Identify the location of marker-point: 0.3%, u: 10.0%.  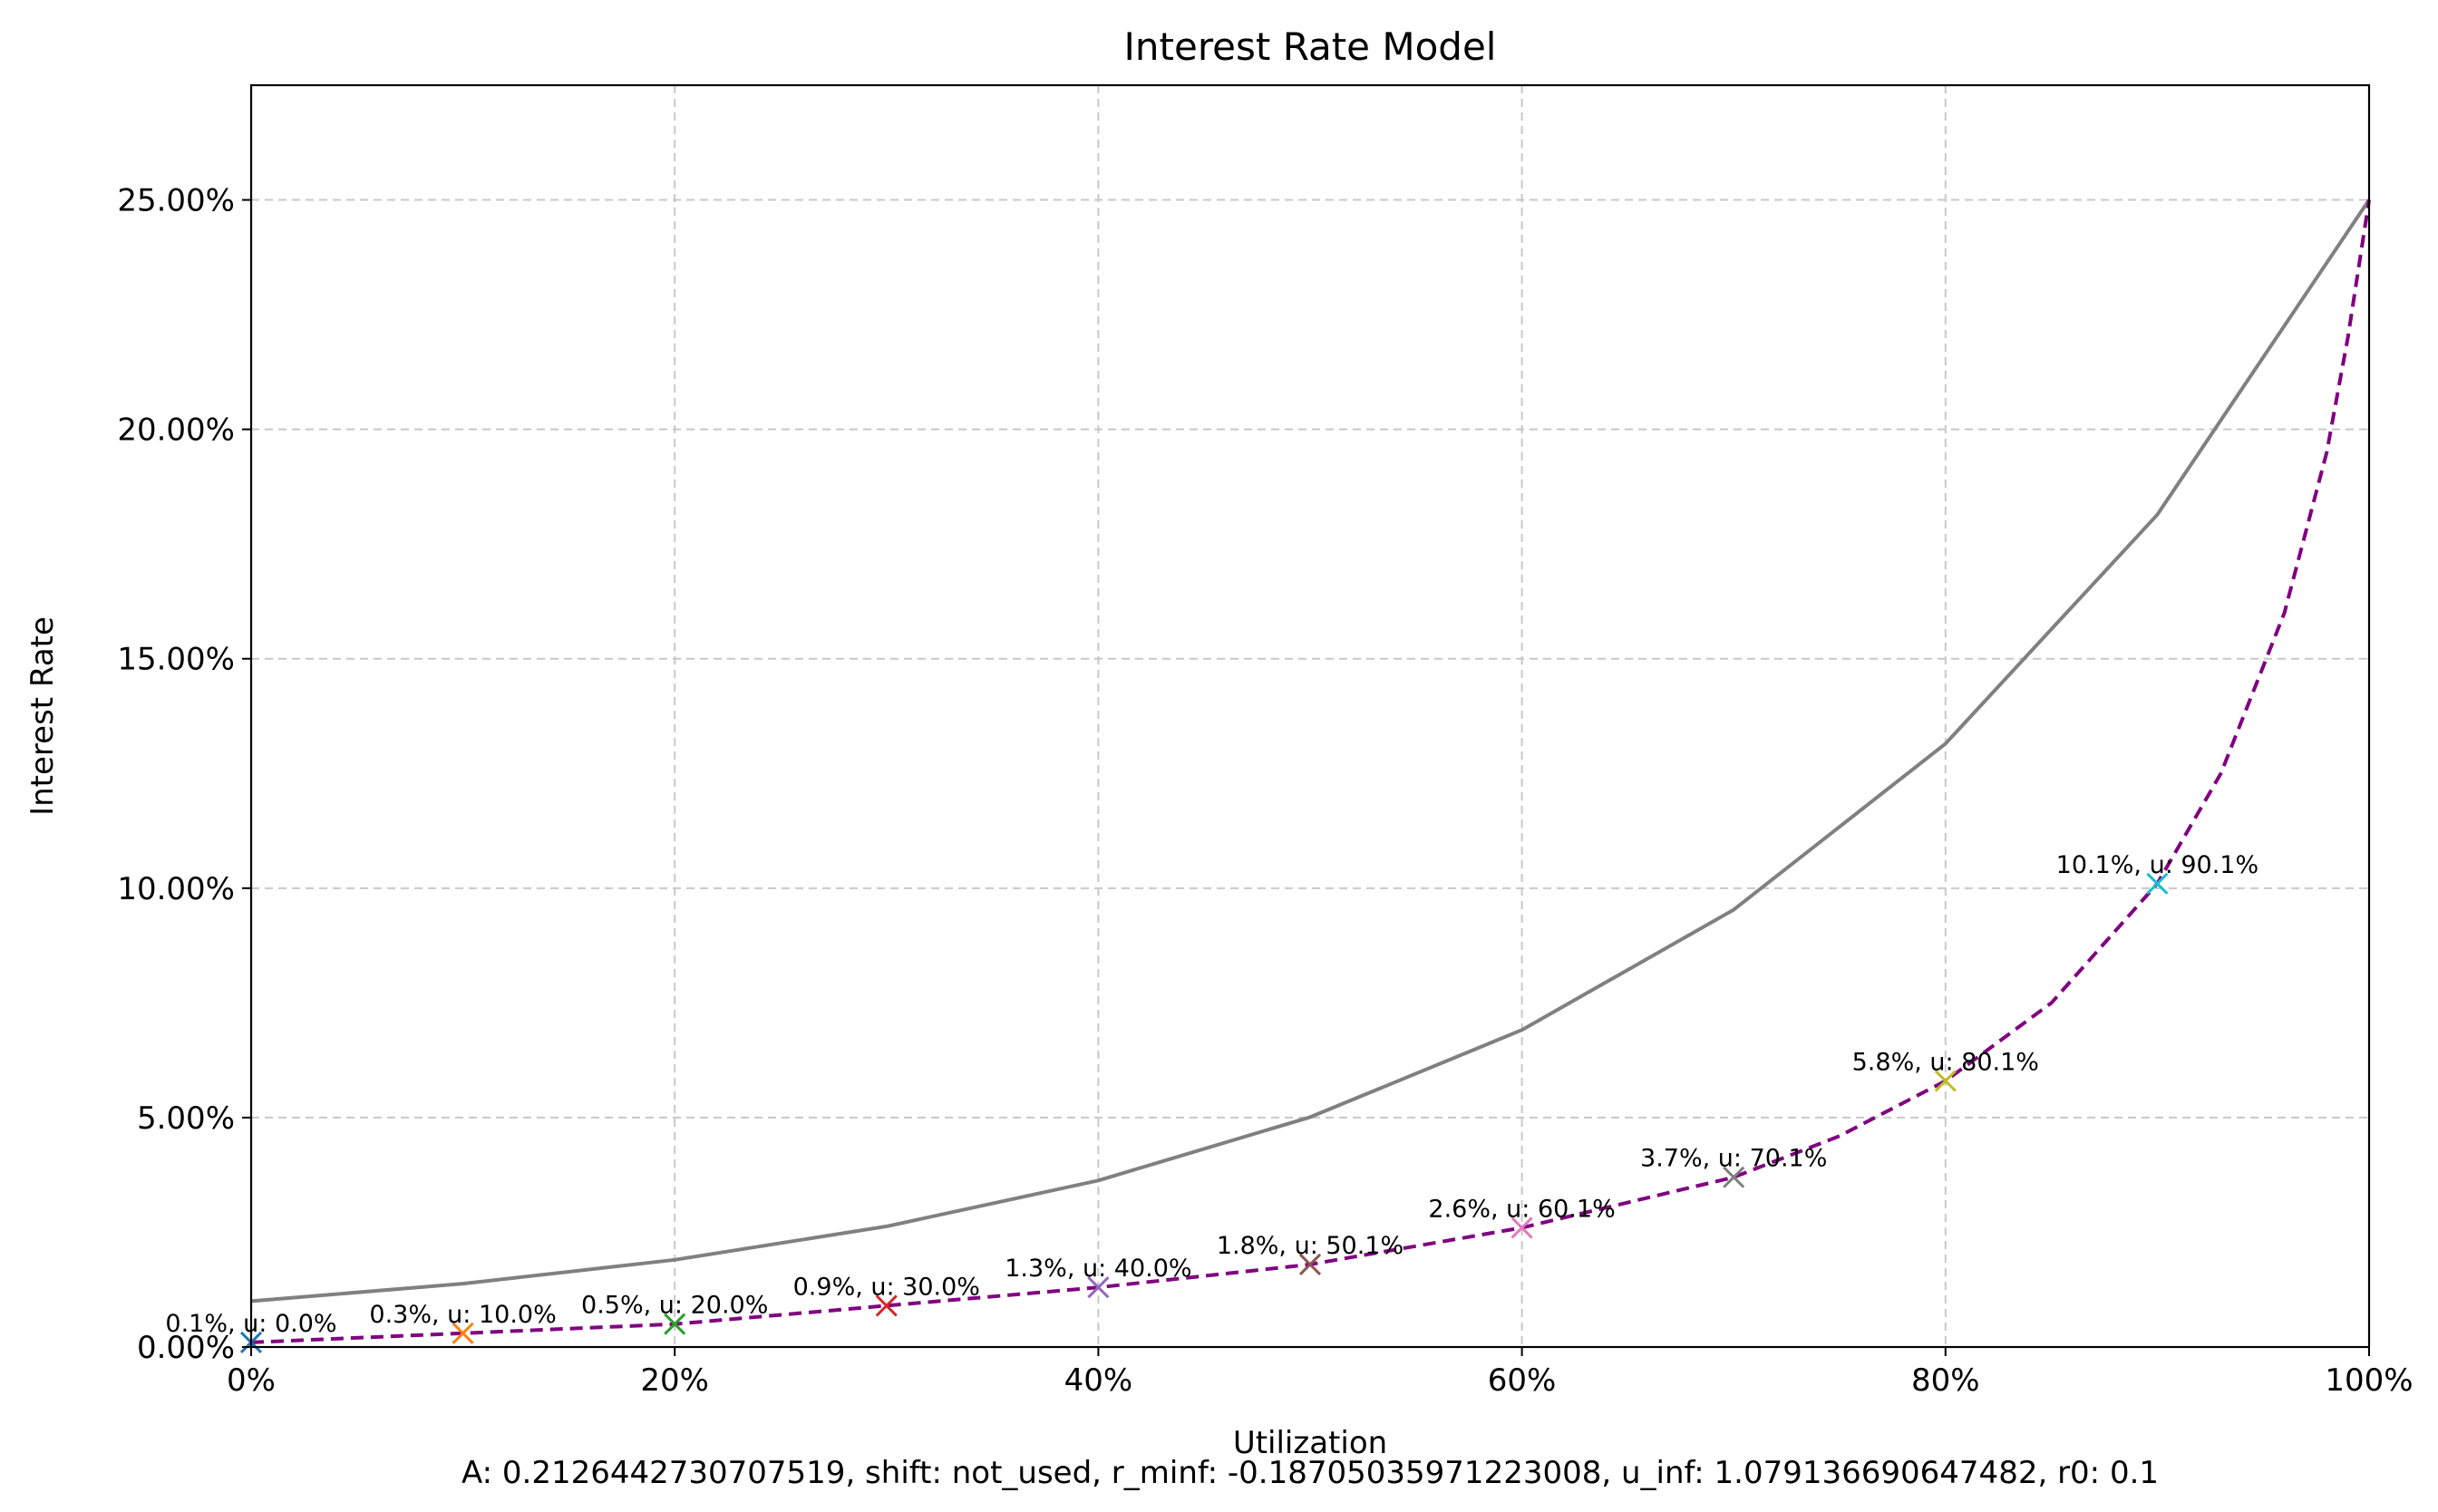
(463, 1322).